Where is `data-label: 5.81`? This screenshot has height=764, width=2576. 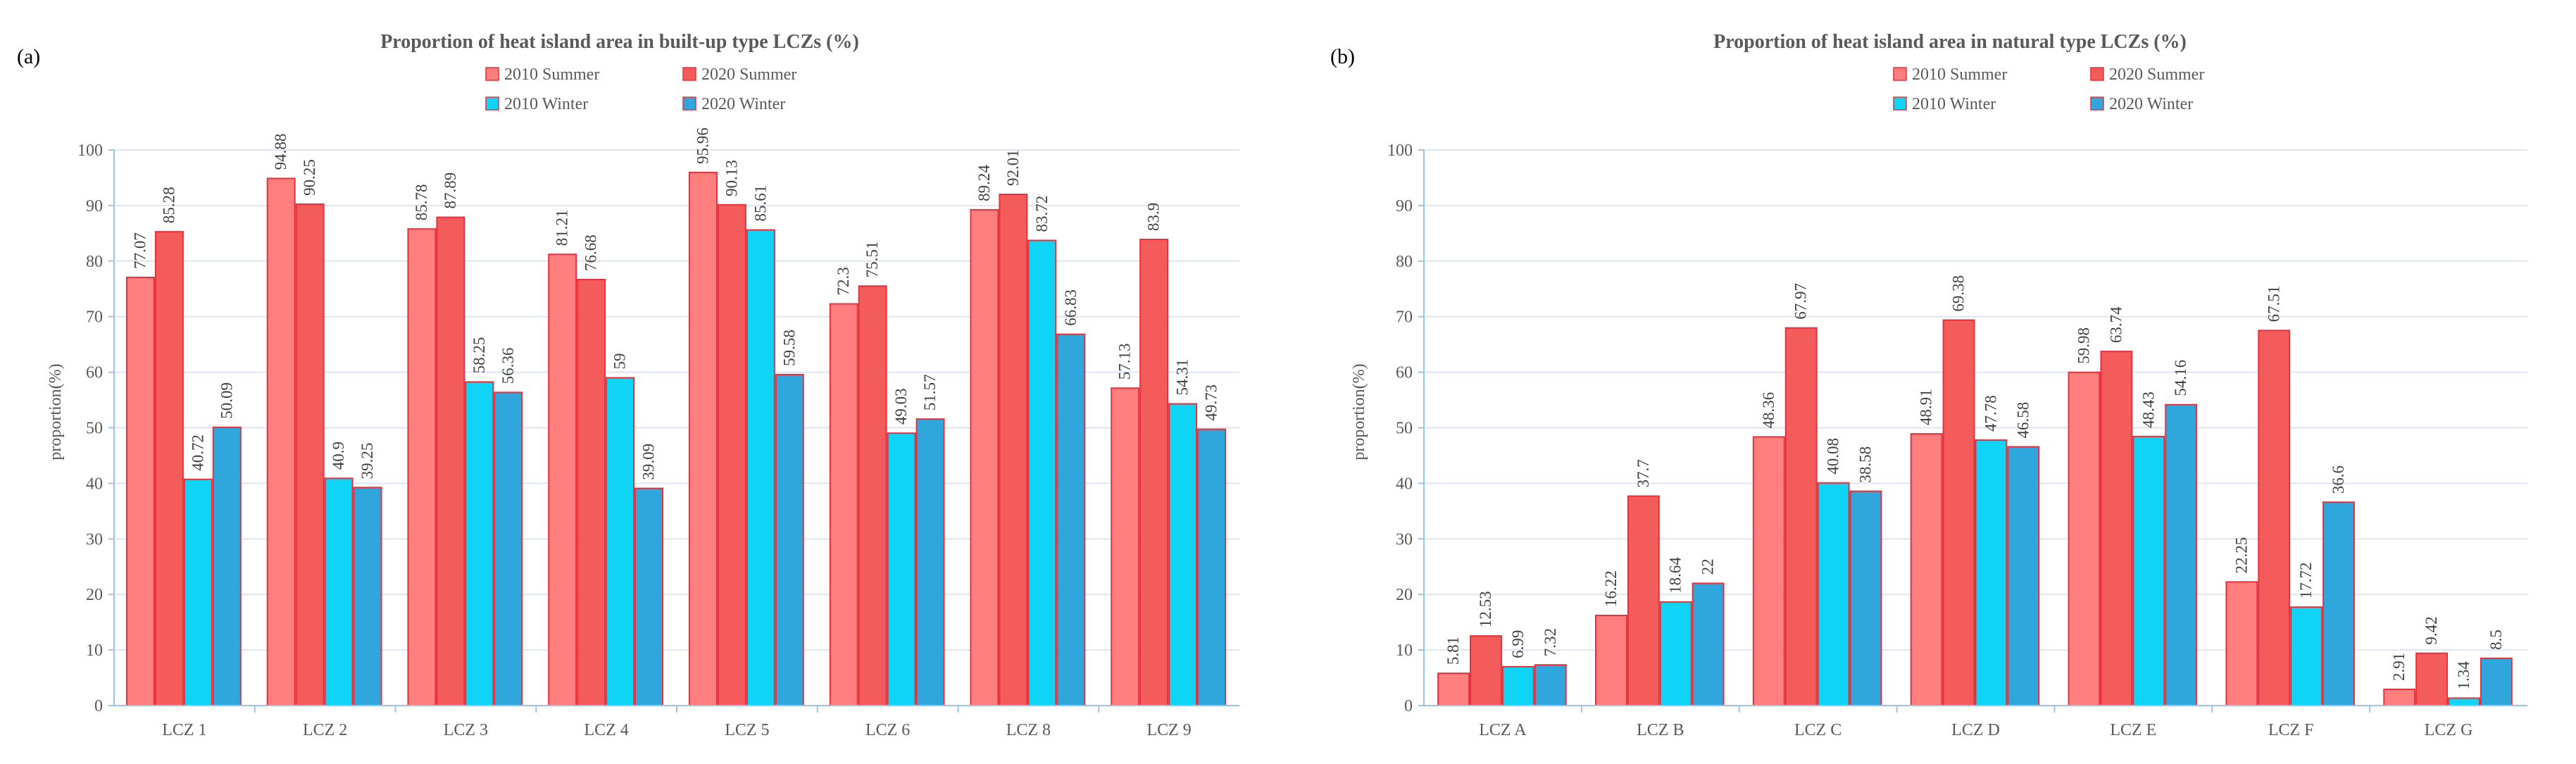
data-label: 5.81 is located at coordinates (1453, 651).